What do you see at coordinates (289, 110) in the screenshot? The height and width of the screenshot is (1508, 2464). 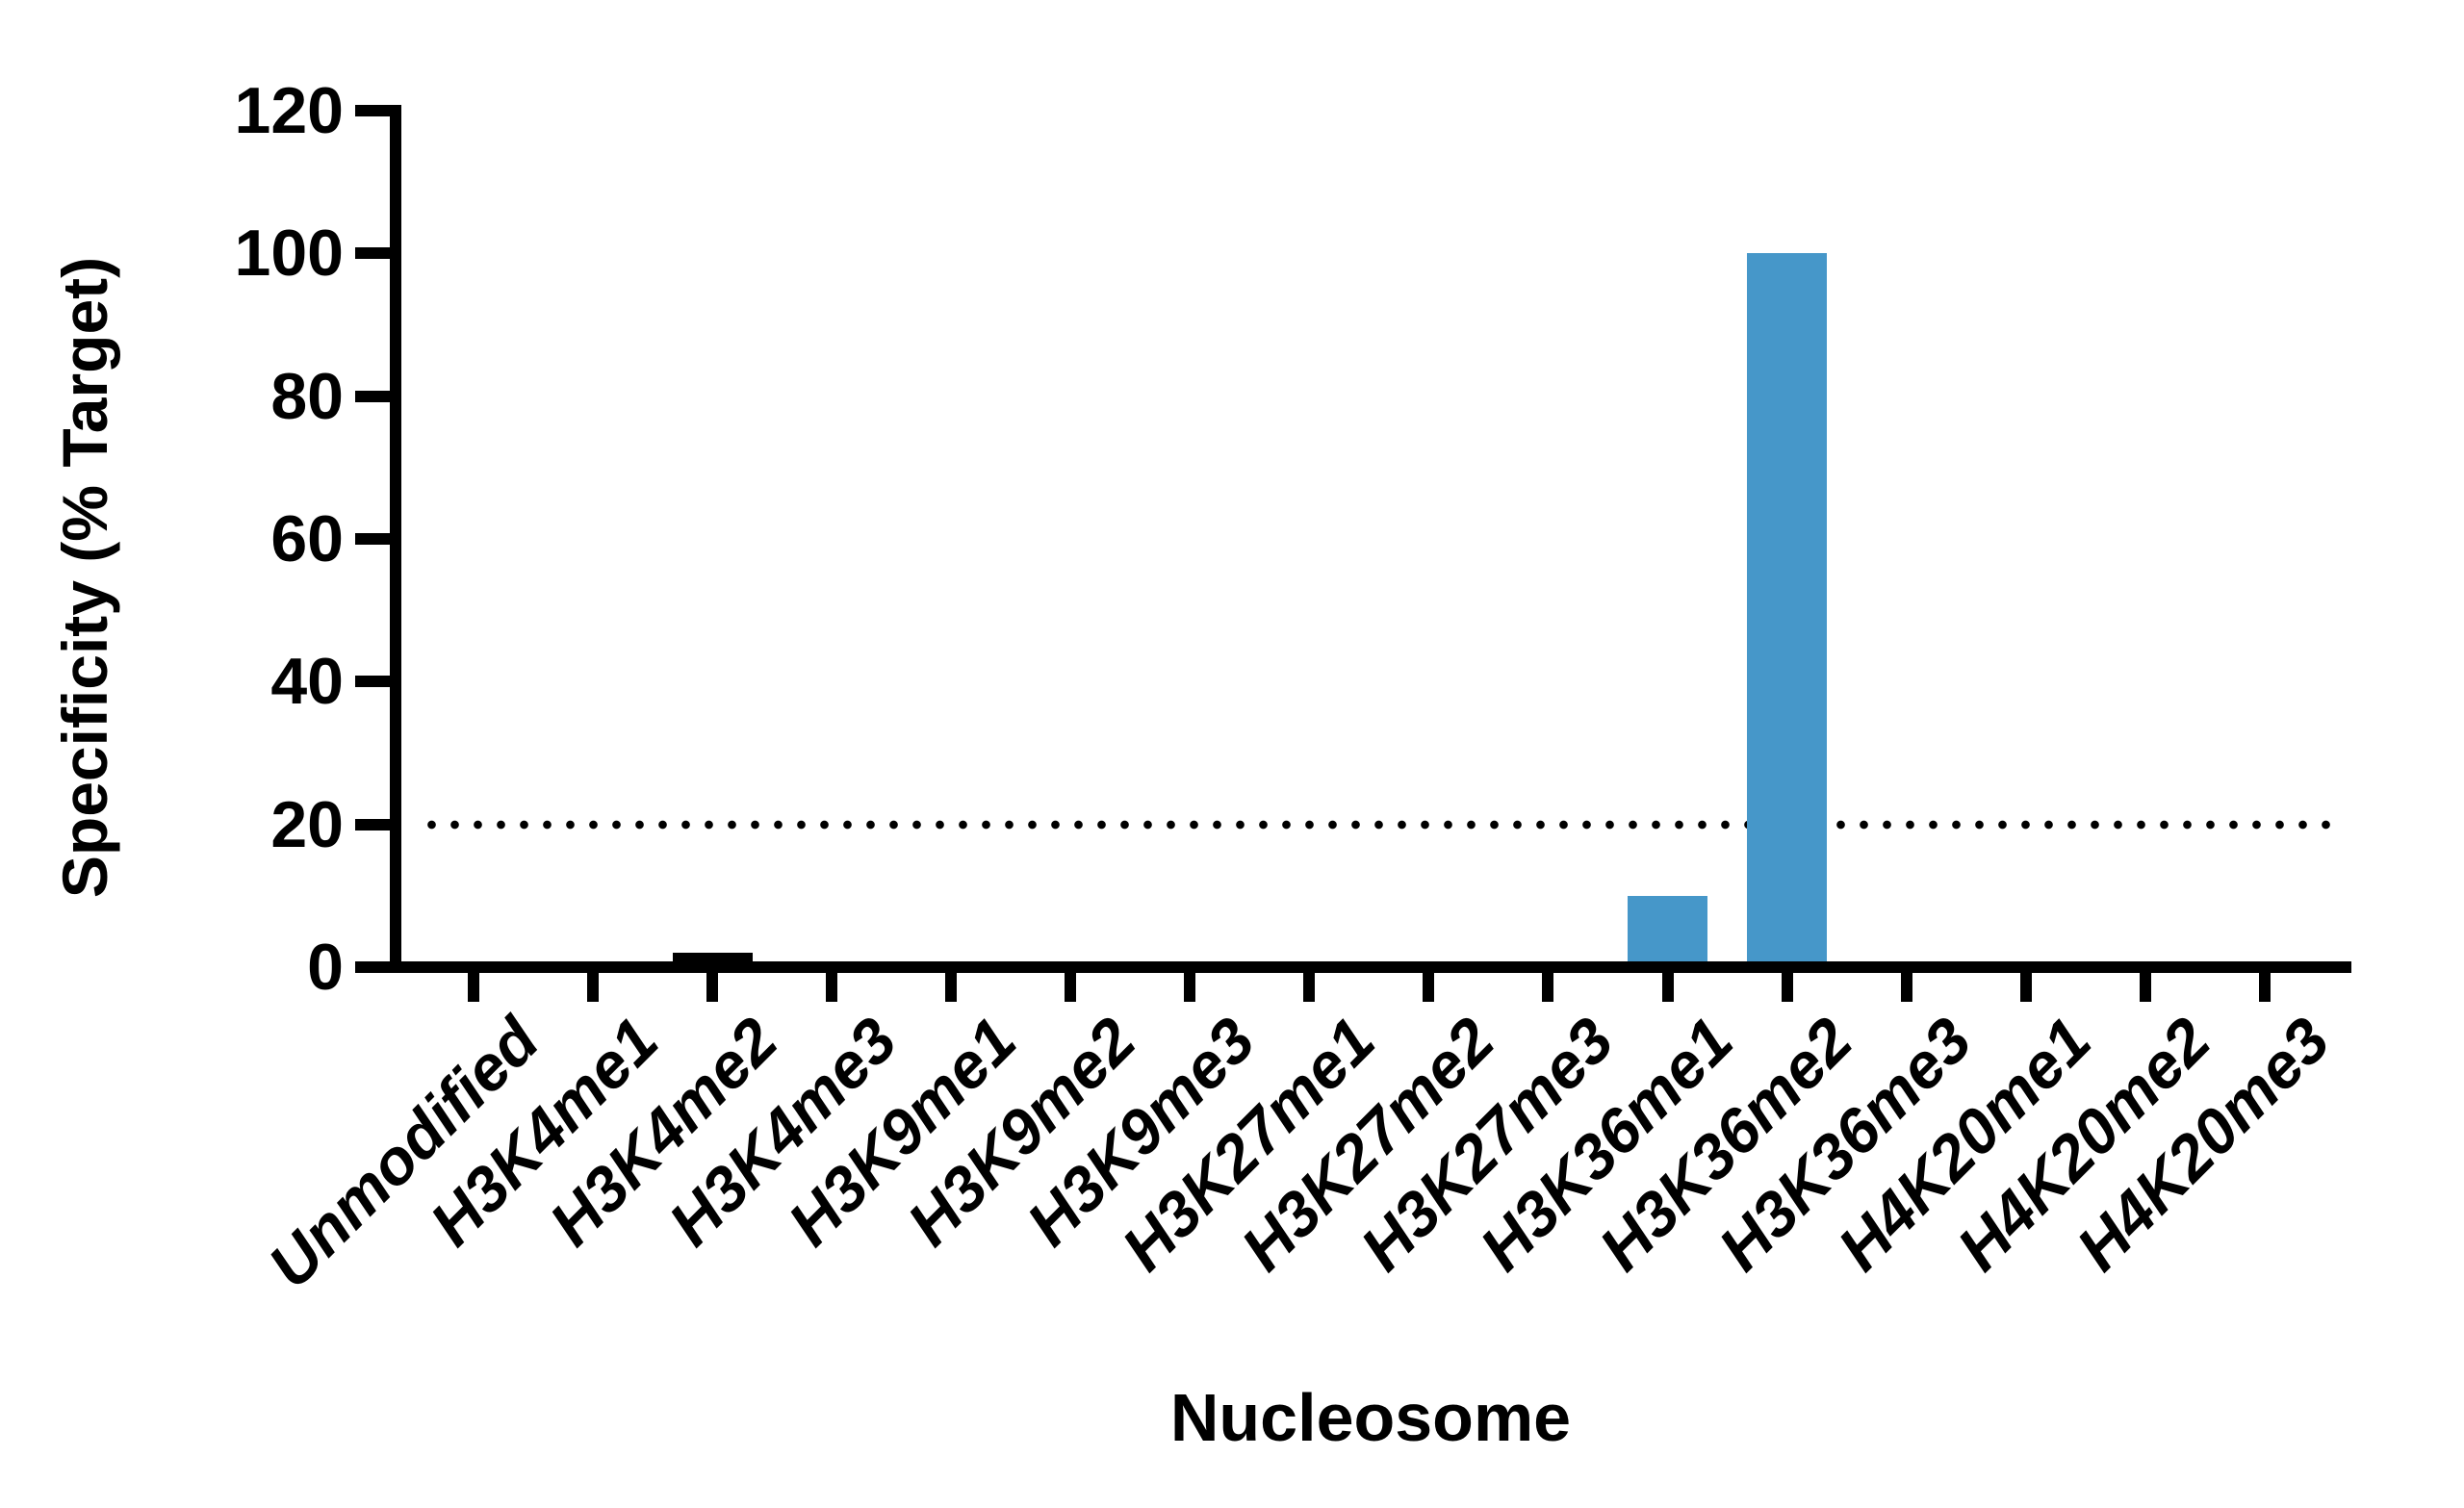 I see `y-tick-label: 120` at bounding box center [289, 110].